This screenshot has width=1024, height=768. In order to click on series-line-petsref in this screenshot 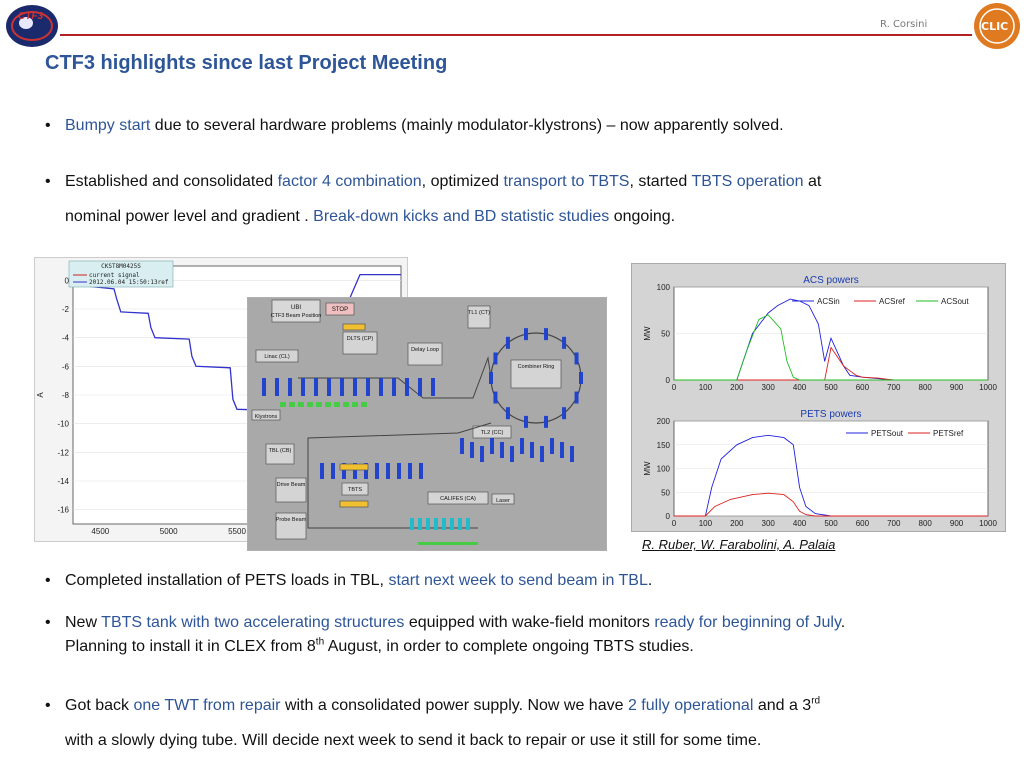, I will do `click(831, 504)`.